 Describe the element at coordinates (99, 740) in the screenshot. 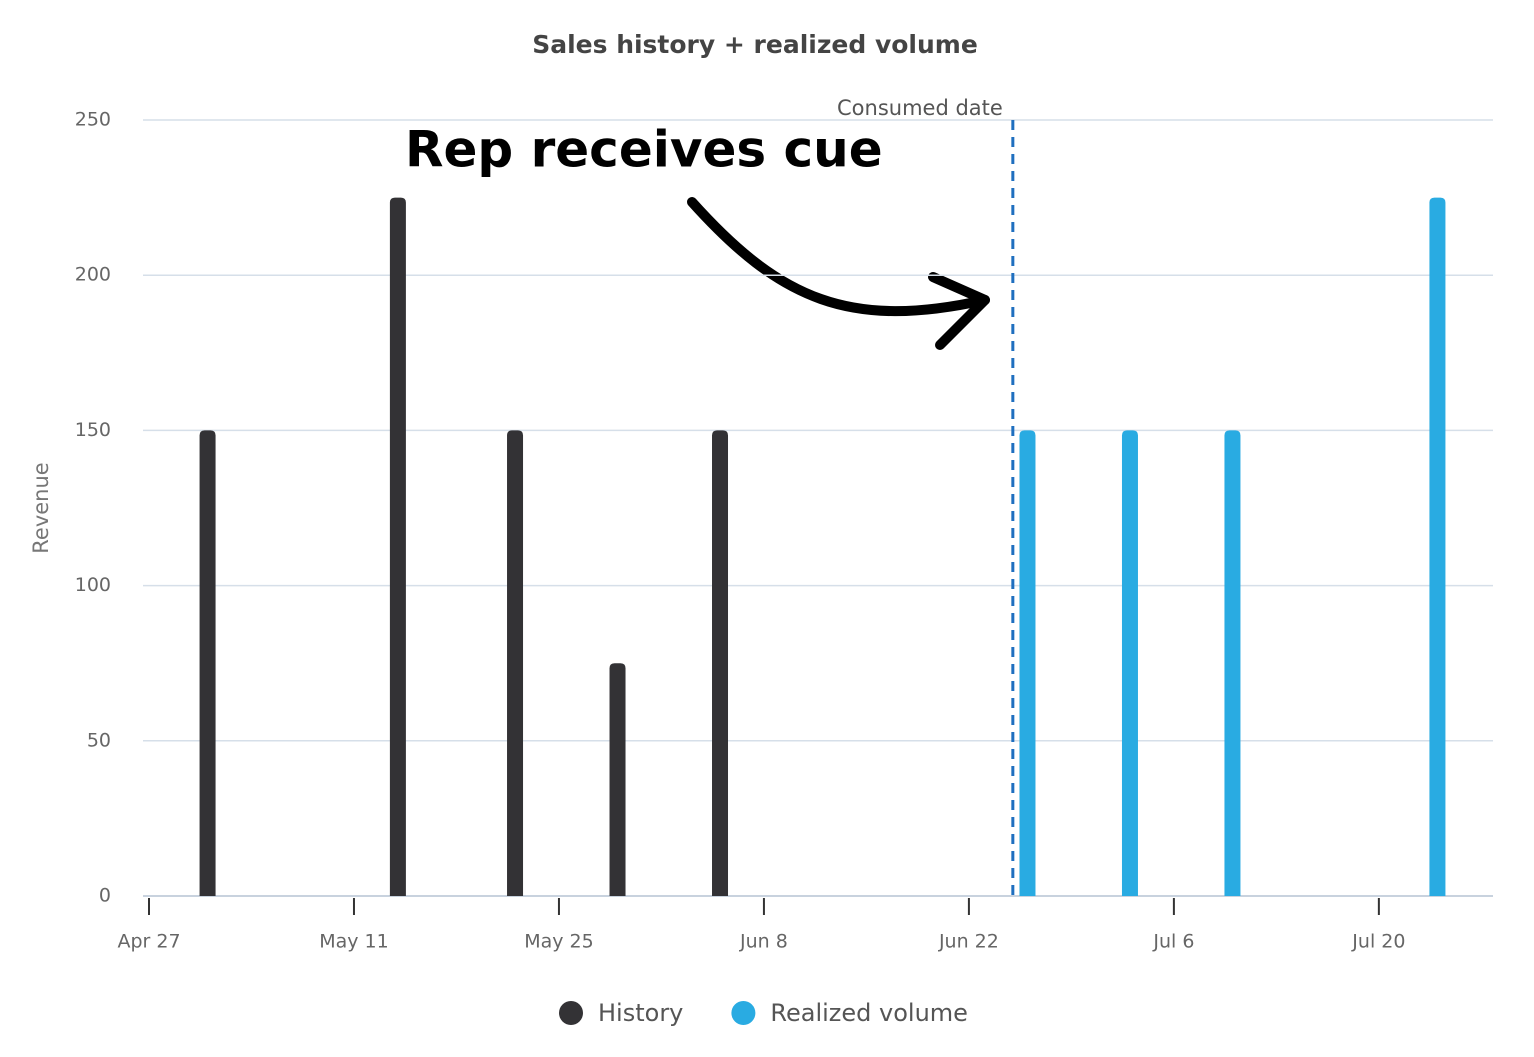

I see `y-tick-label: 50` at that location.